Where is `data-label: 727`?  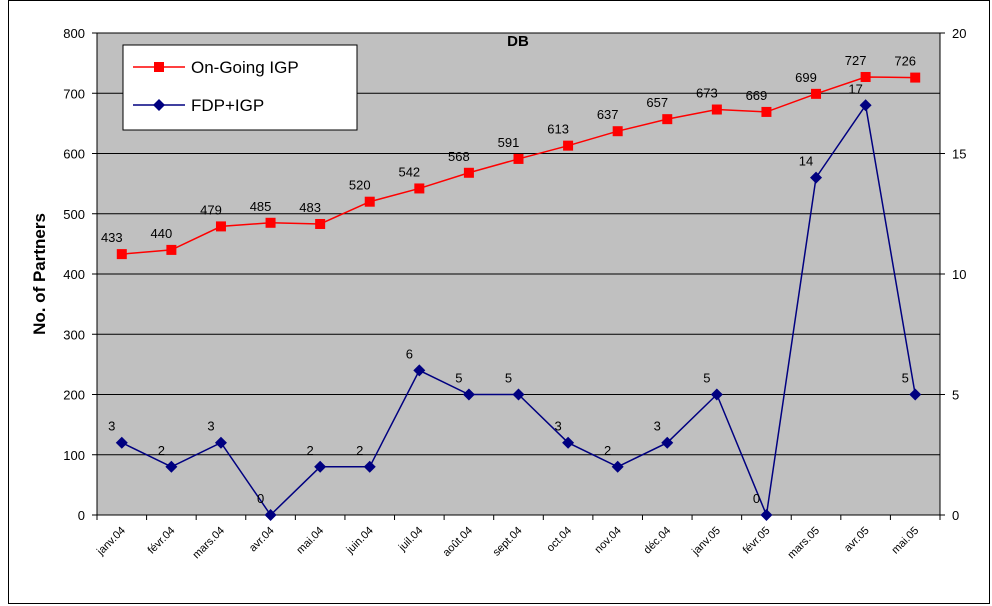 data-label: 727 is located at coordinates (856, 60).